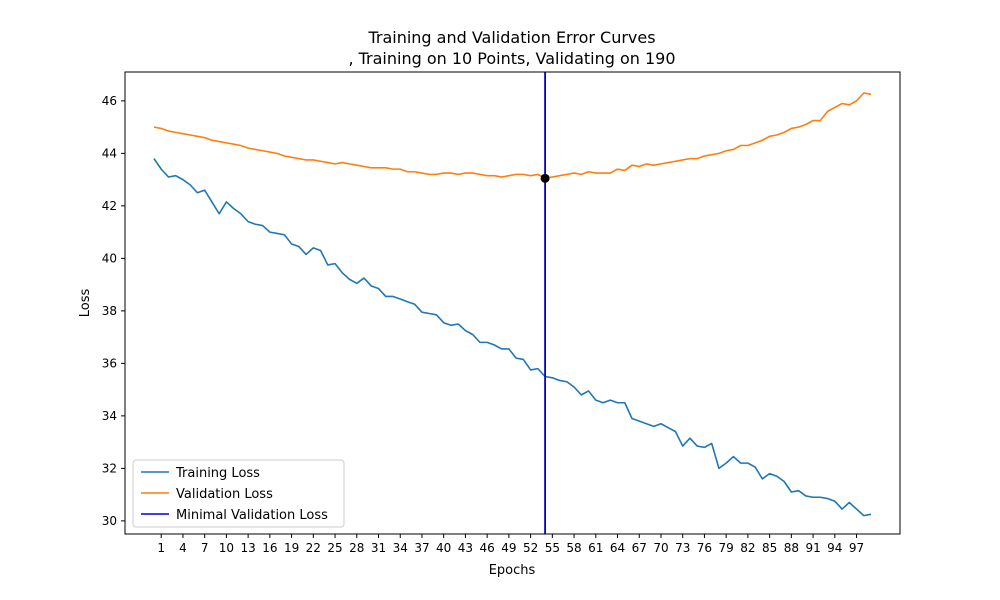 Image resolution: width=1000 pixels, height=600 pixels. I want to click on x-axis-label: Epochs, so click(512, 570).